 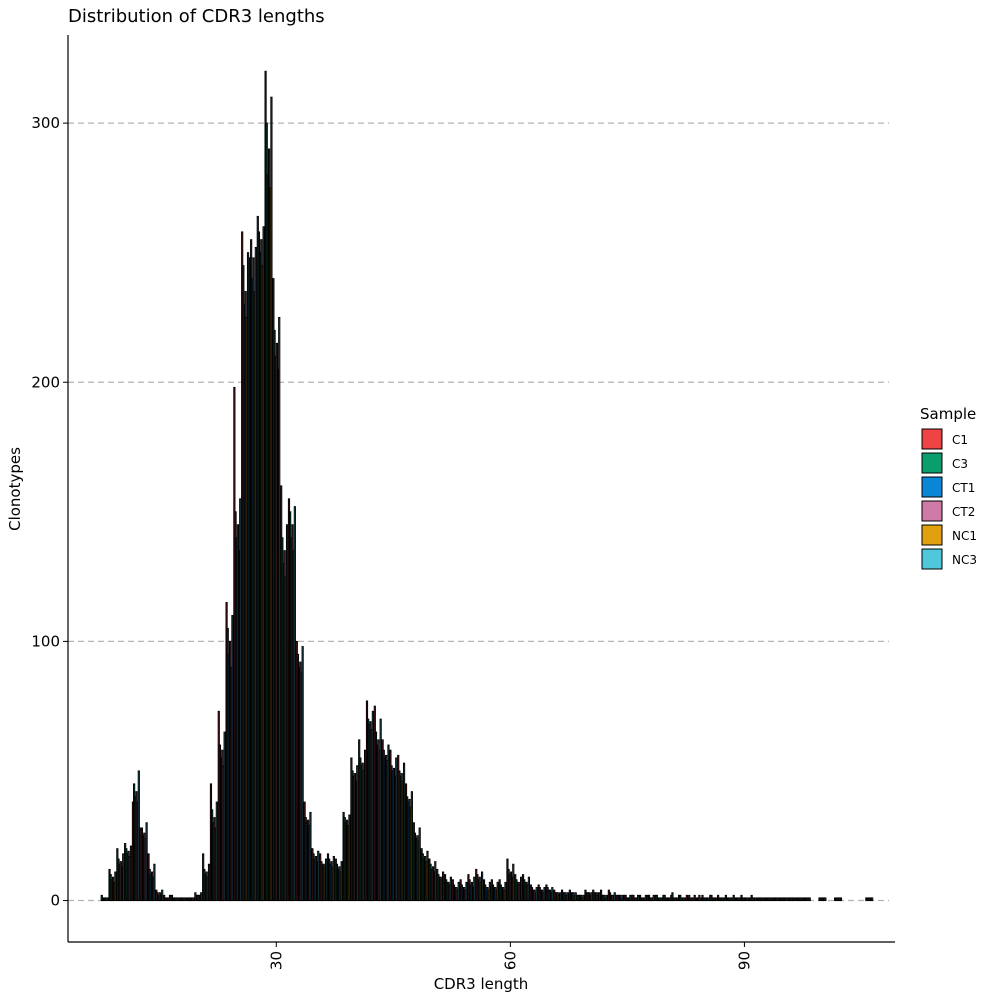 I want to click on x-tick-label: 60, so click(x=510, y=960).